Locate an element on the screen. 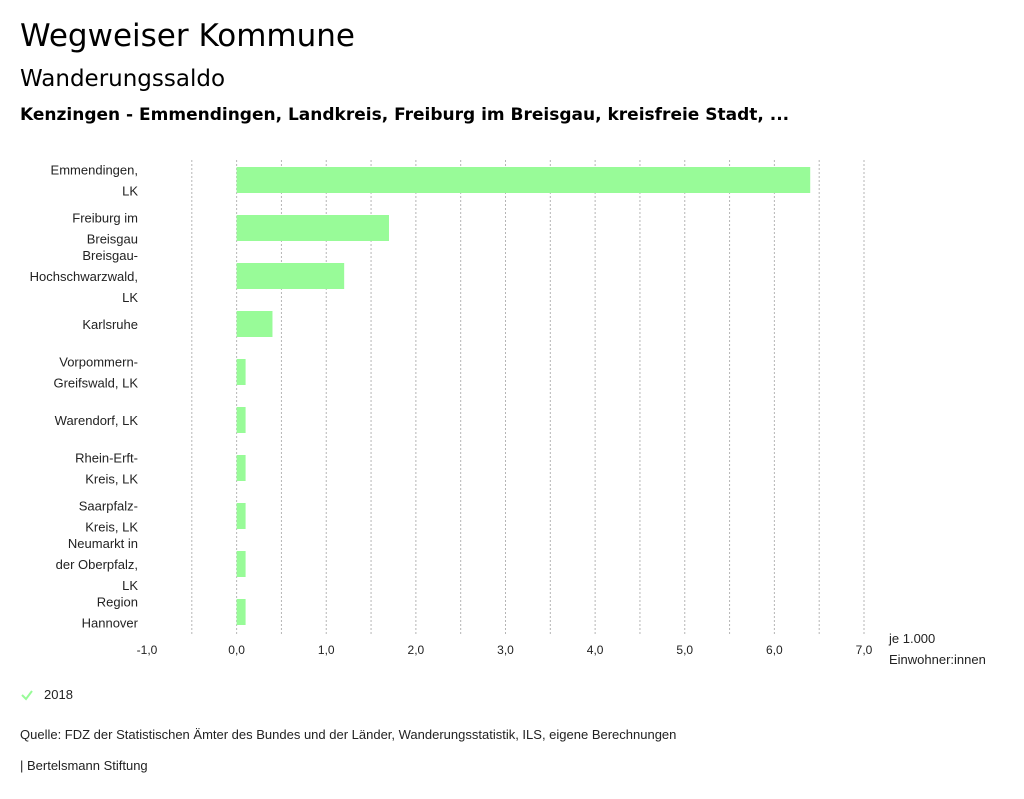 The height and width of the screenshot is (799, 1024). x-tick-label: 7,0 is located at coordinates (864, 650).